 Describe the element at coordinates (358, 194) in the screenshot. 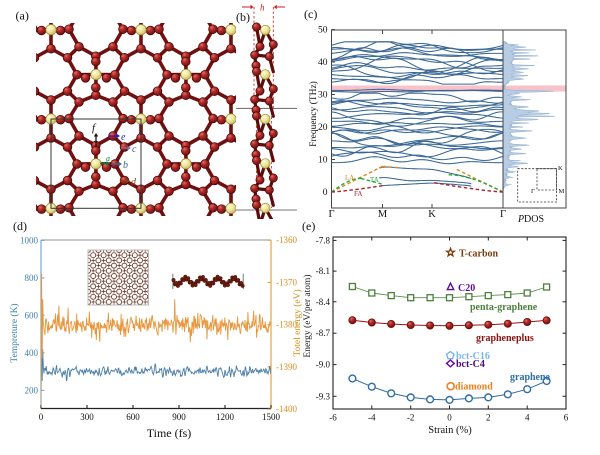

I see `svg-text: FA` at that location.